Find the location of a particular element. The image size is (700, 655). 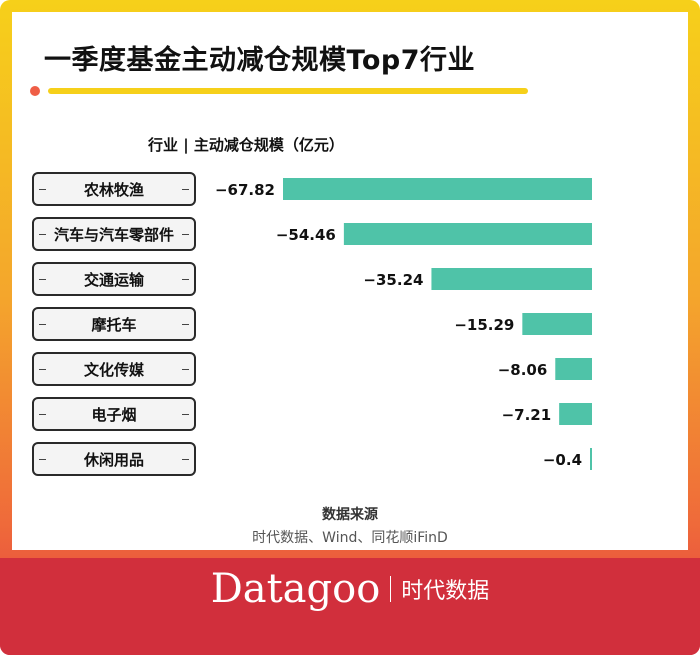

bar-value-label: −8.06 is located at coordinates (523, 370).